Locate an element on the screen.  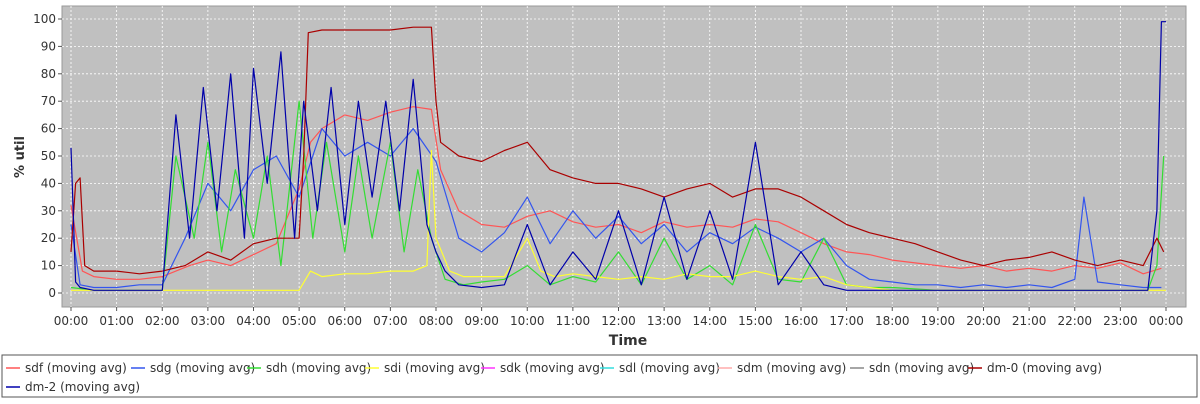
legend-label: sdi (moving avg) is located at coordinates (434, 368).